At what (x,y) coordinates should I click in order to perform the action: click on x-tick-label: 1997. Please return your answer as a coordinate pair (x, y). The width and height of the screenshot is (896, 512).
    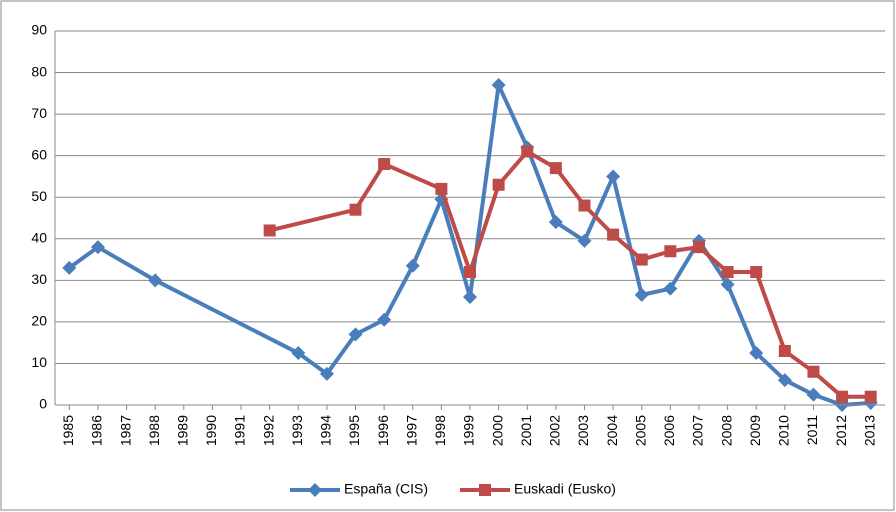
    Looking at the image, I should click on (411, 430).